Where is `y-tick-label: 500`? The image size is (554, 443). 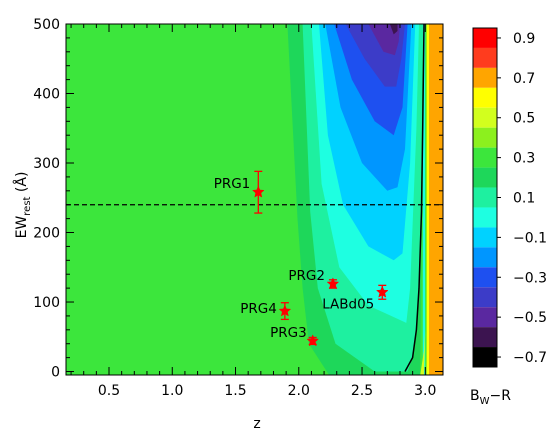 y-tick-label: 500 is located at coordinates (46, 25).